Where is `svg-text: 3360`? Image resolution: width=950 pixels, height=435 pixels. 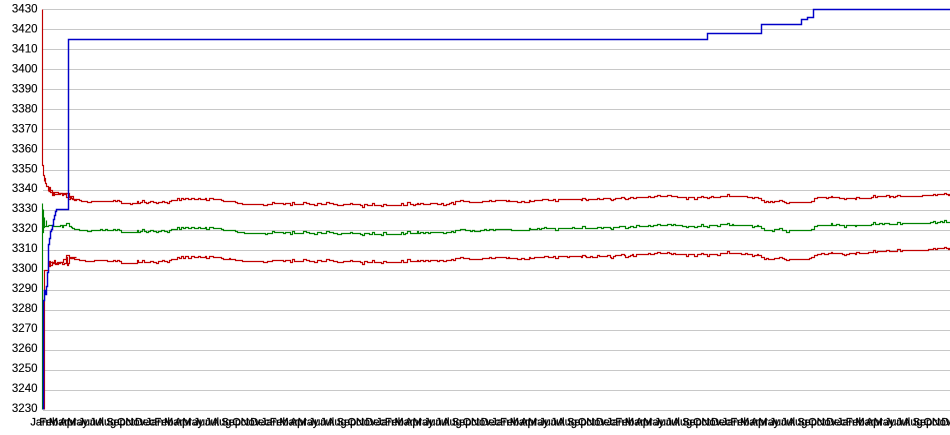
svg-text: 3360 is located at coordinates (25, 149).